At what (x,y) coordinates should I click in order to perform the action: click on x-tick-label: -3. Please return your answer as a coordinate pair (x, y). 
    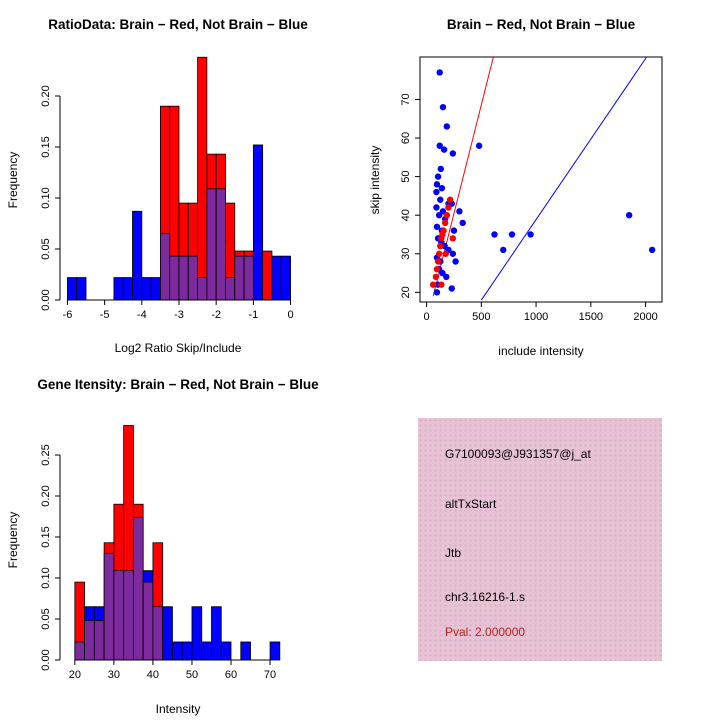
    Looking at the image, I should click on (179, 315).